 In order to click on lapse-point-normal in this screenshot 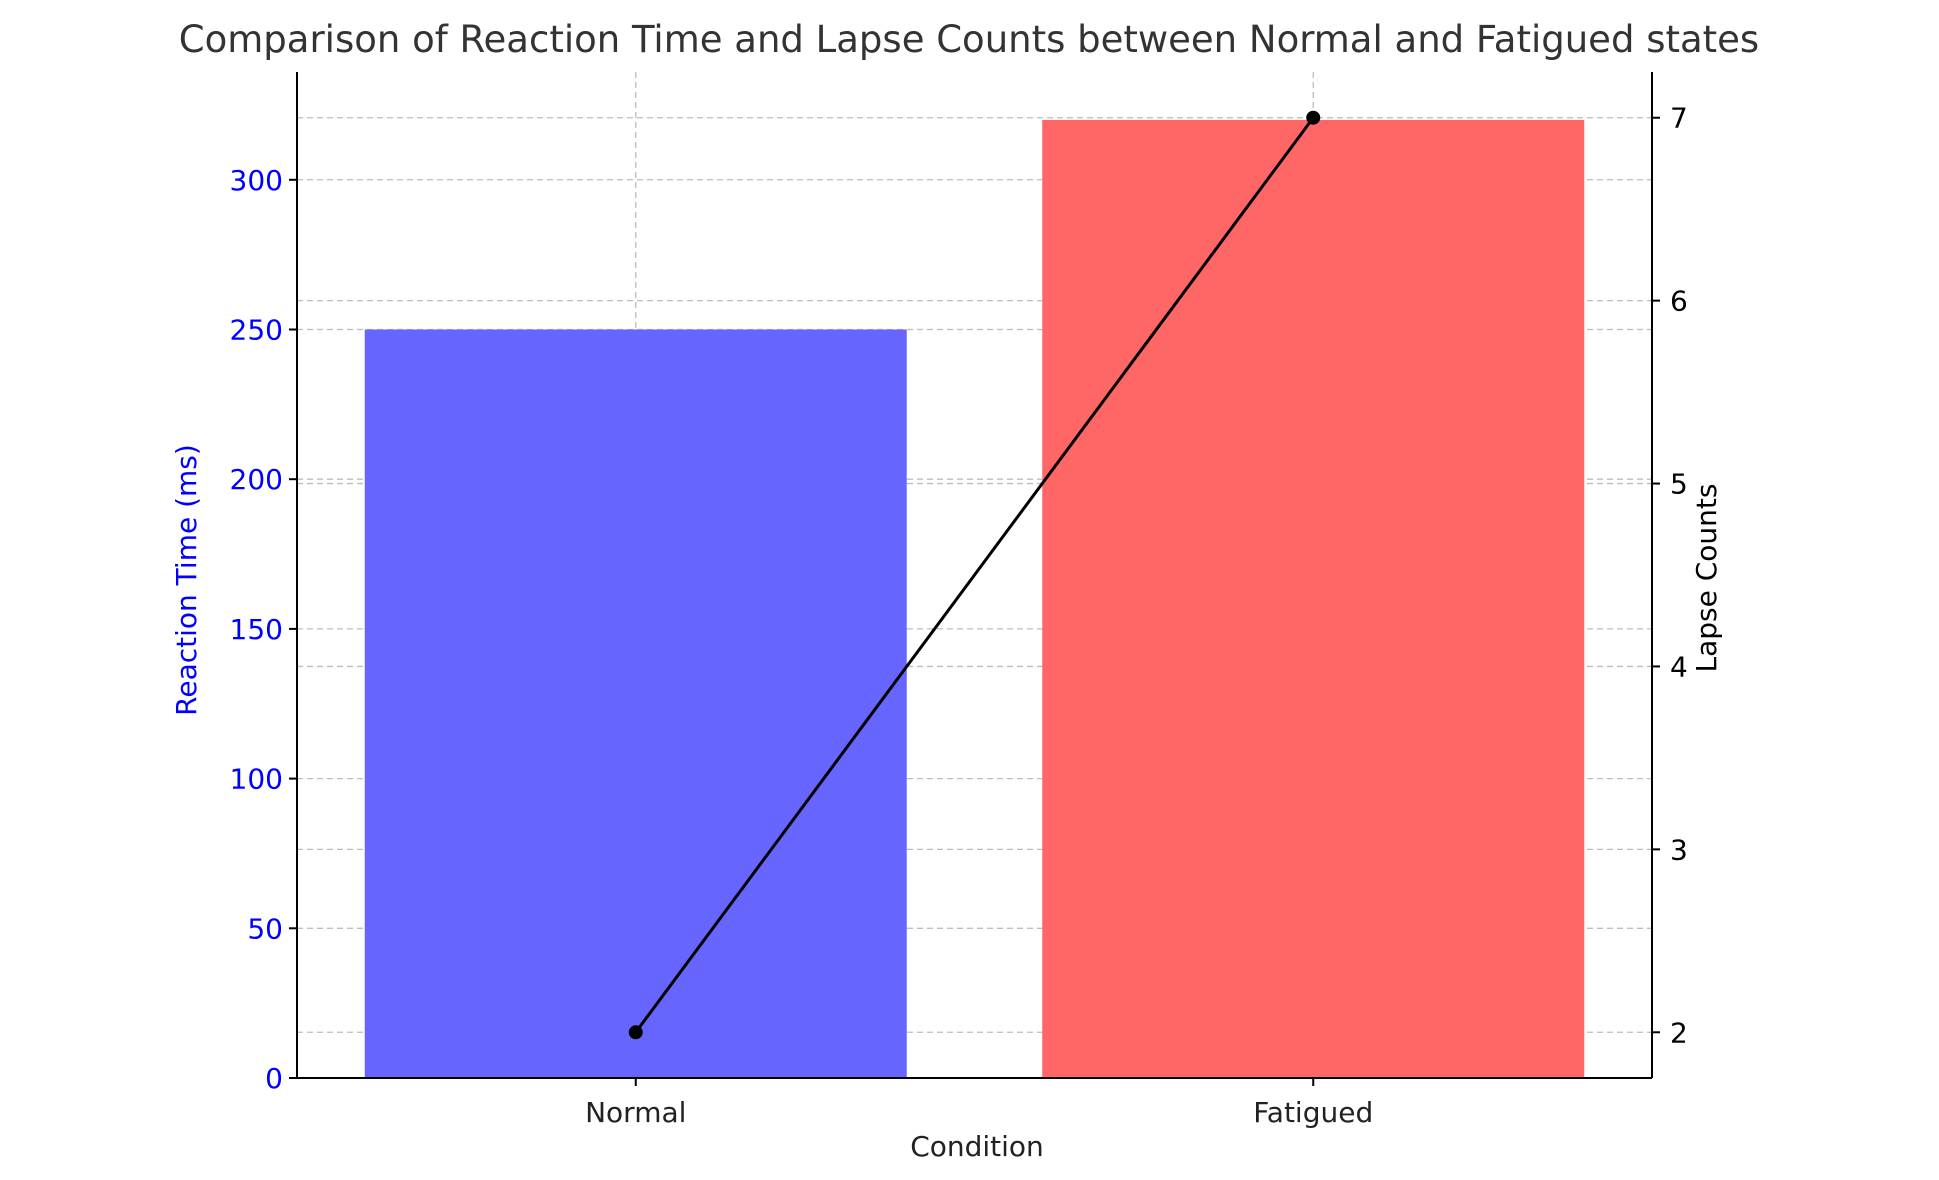, I will do `click(635, 1032)`.